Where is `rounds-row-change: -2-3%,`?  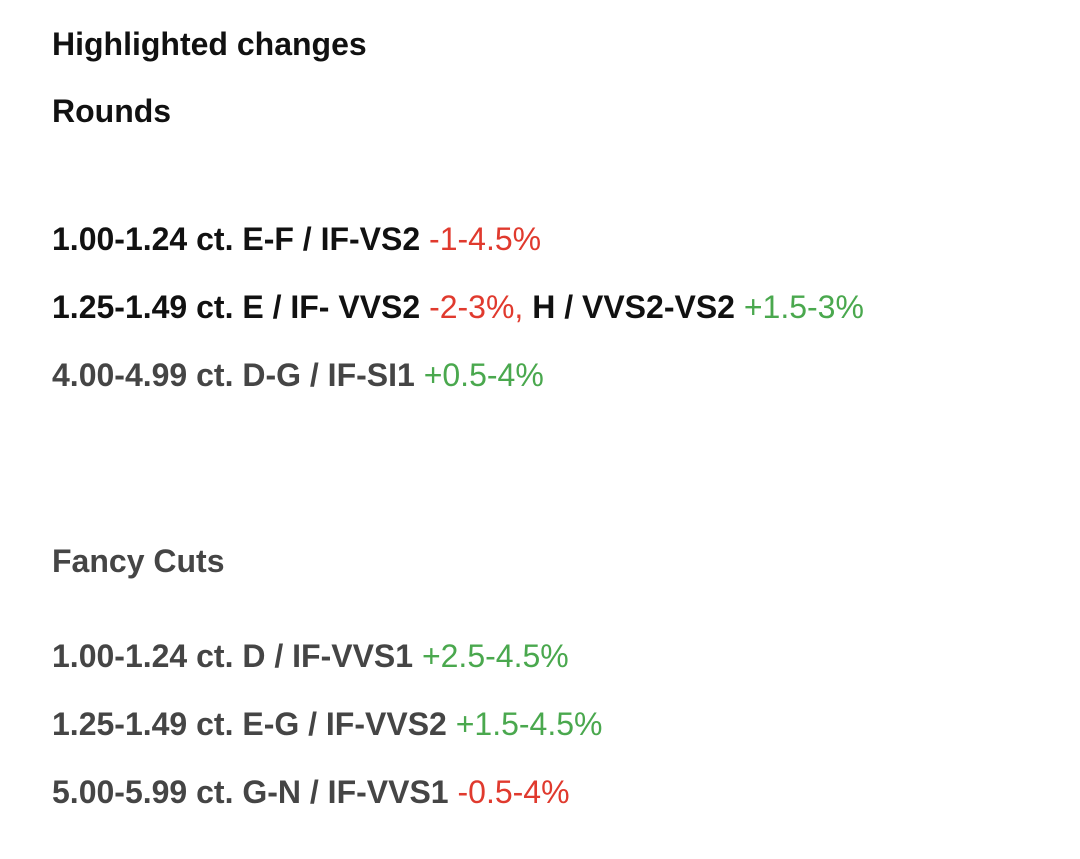 rounds-row-change: -2-3%, is located at coordinates (476, 307).